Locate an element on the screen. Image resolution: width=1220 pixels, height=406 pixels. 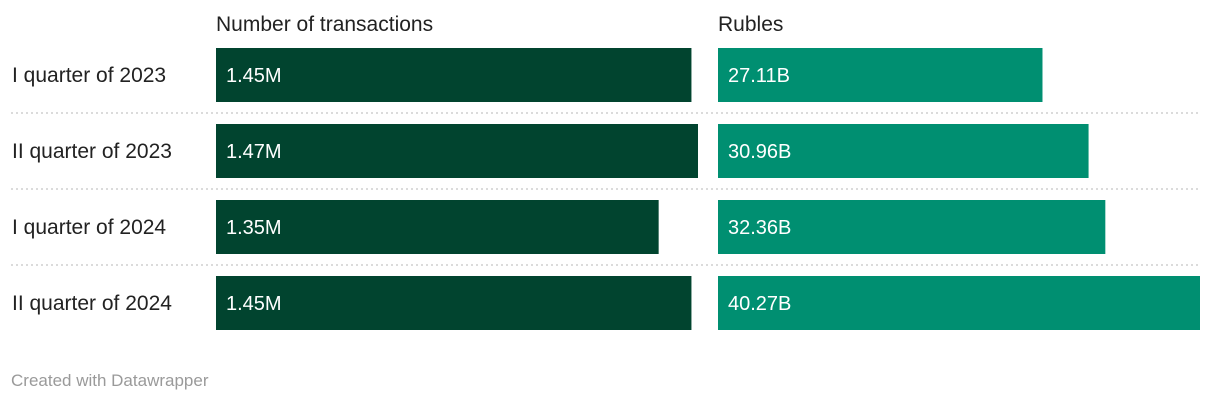
column-header-2: Rubles is located at coordinates (750, 24).